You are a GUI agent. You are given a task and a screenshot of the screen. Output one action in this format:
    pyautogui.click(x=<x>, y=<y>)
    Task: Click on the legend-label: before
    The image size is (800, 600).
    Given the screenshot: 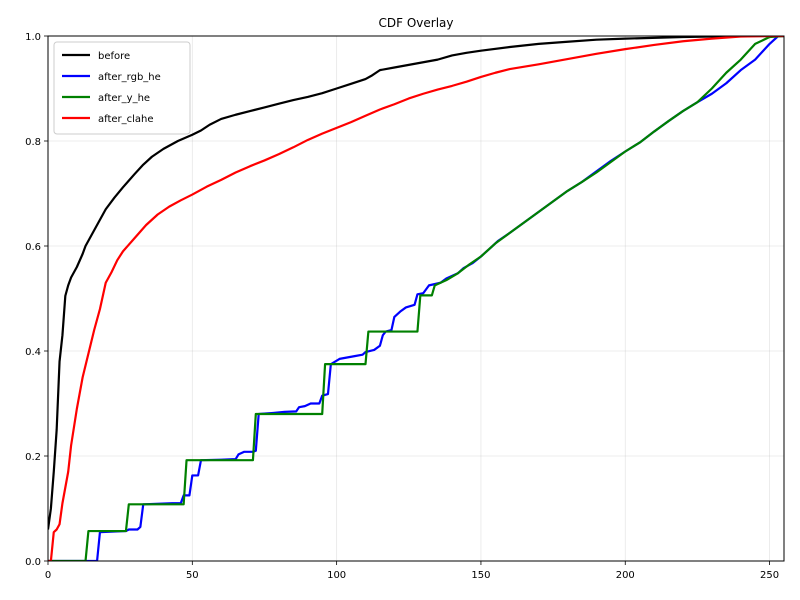 What is the action you would take?
    pyautogui.click(x=114, y=56)
    